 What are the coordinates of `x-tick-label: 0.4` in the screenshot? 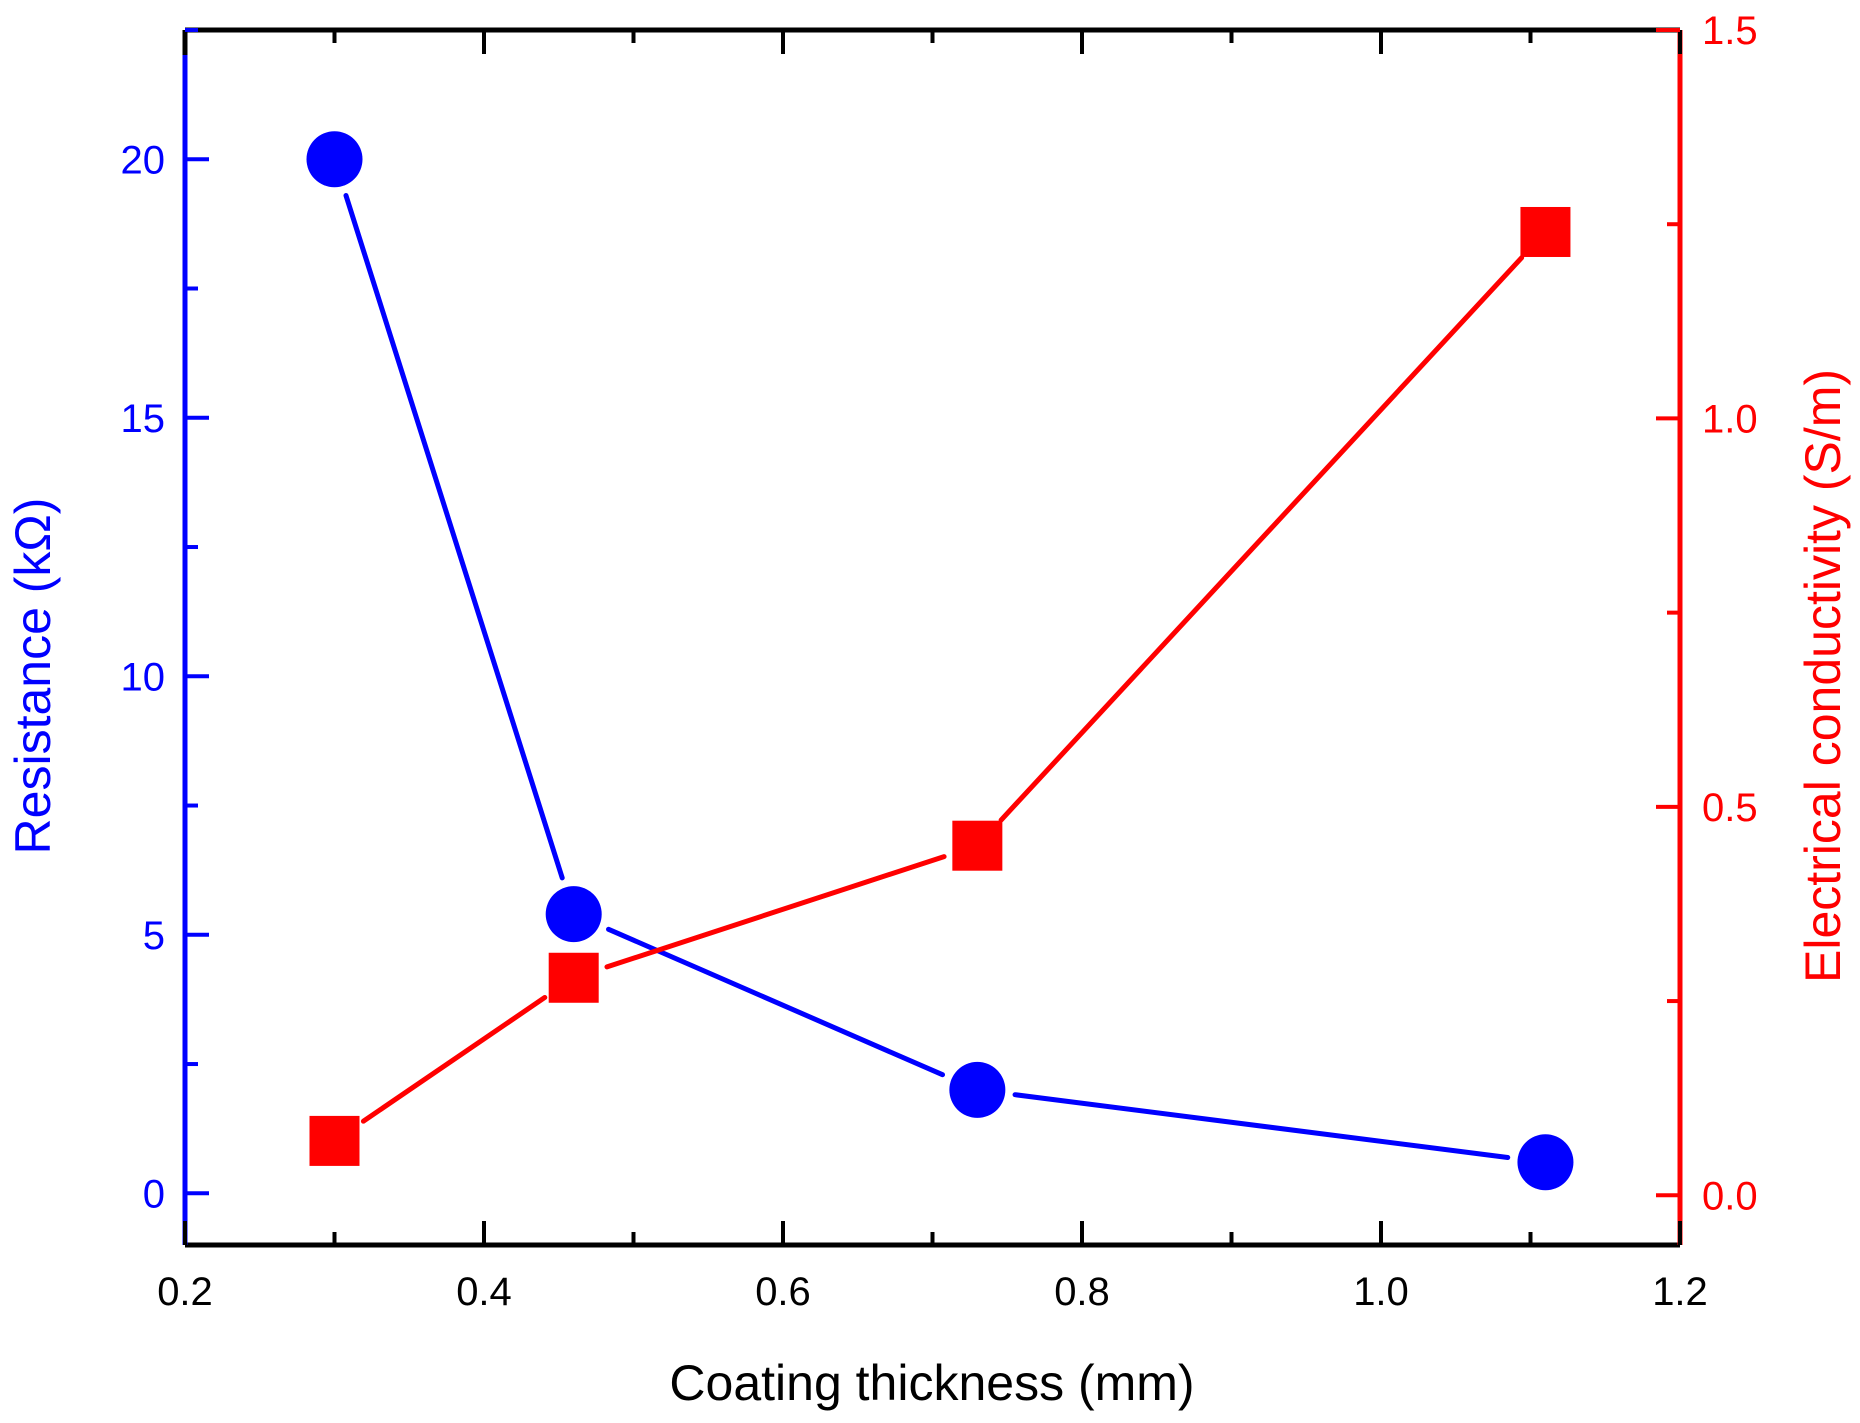 It's located at (484, 1292).